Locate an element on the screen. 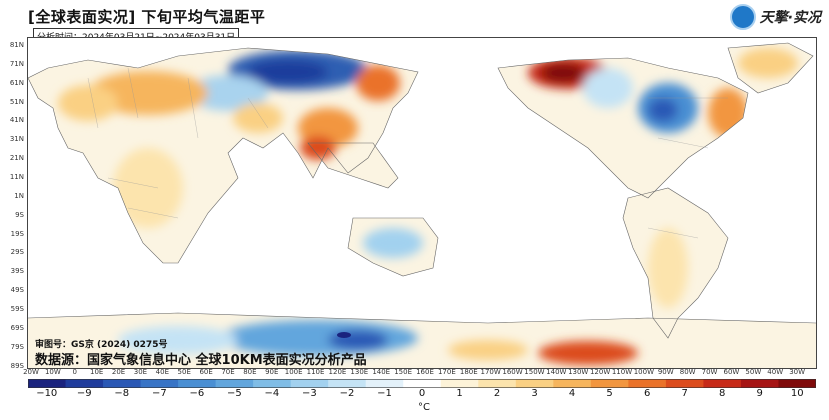 The image size is (829, 420). longitude-label: 150E is located at coordinates (403, 372).